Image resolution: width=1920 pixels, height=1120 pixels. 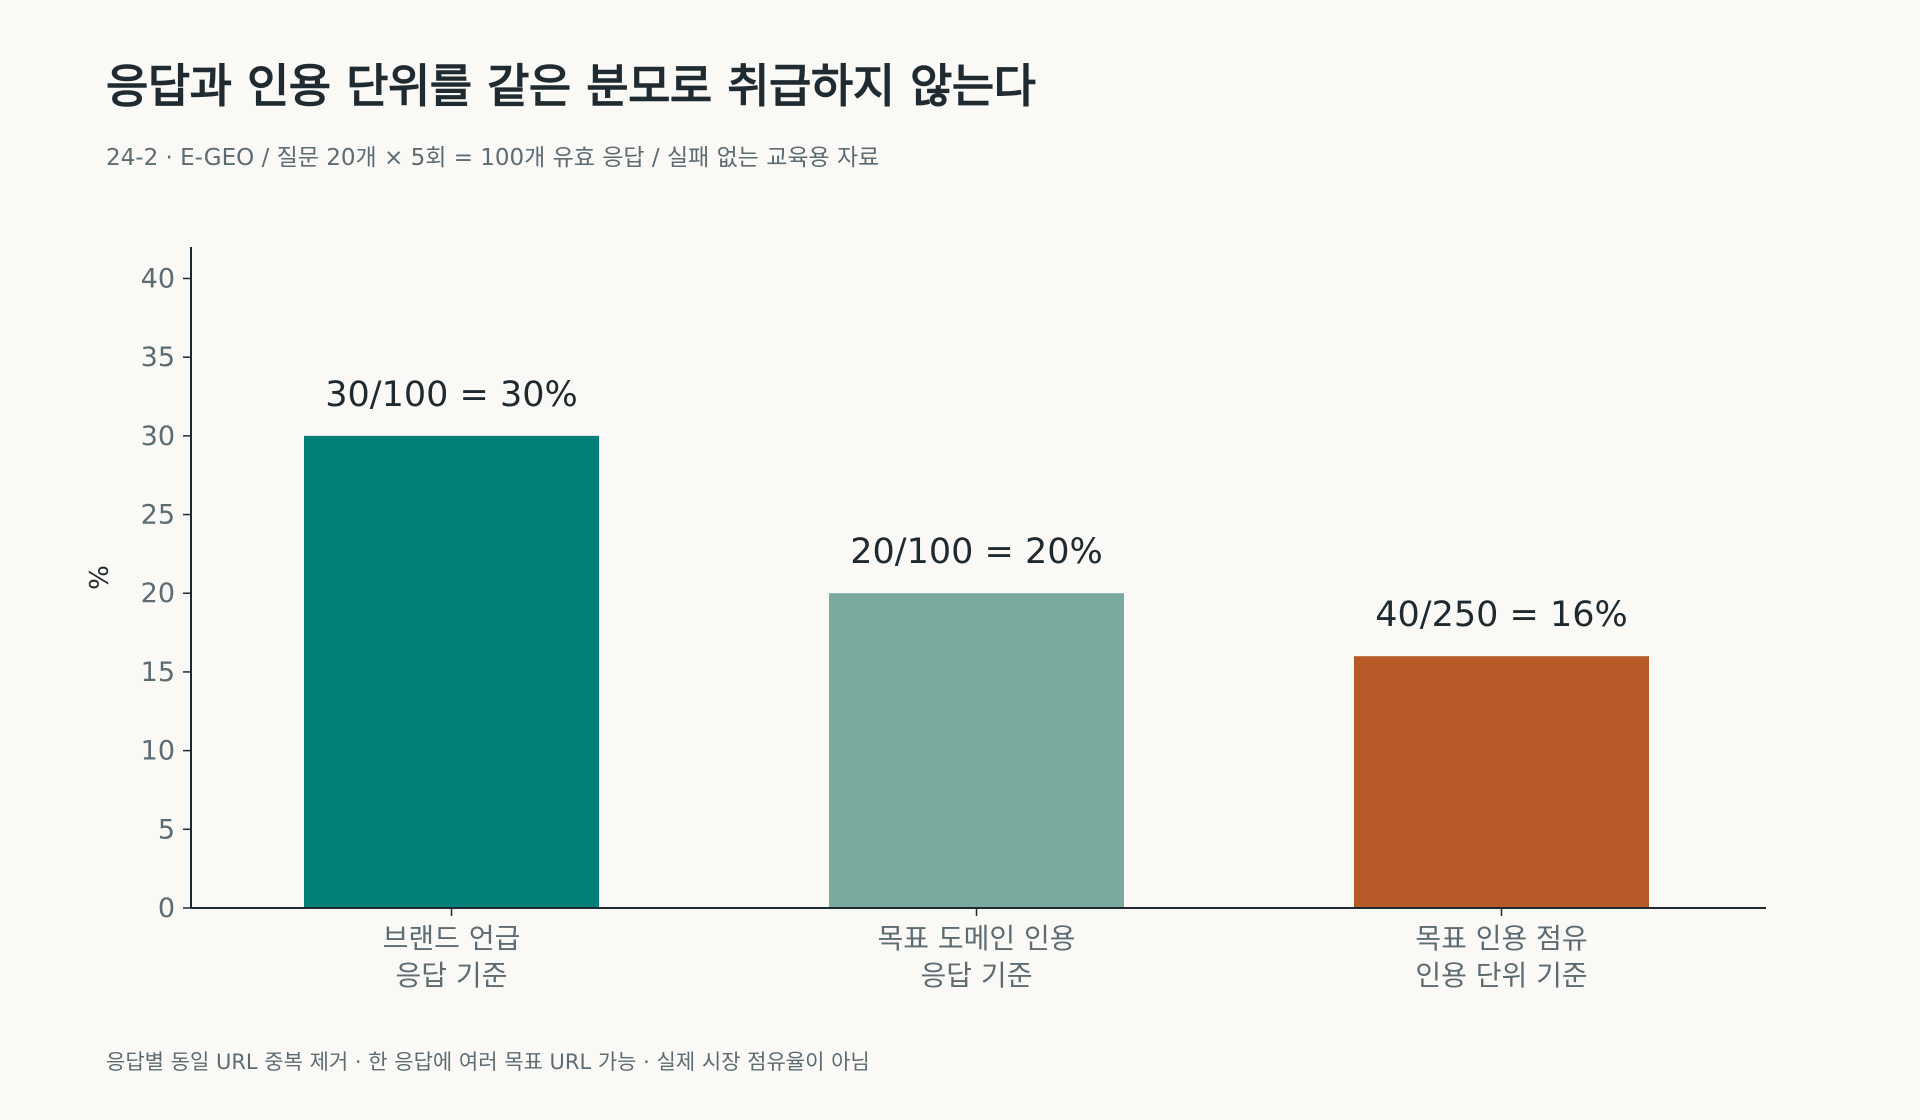 What do you see at coordinates (158, 278) in the screenshot?
I see `y-tick-label: 40` at bounding box center [158, 278].